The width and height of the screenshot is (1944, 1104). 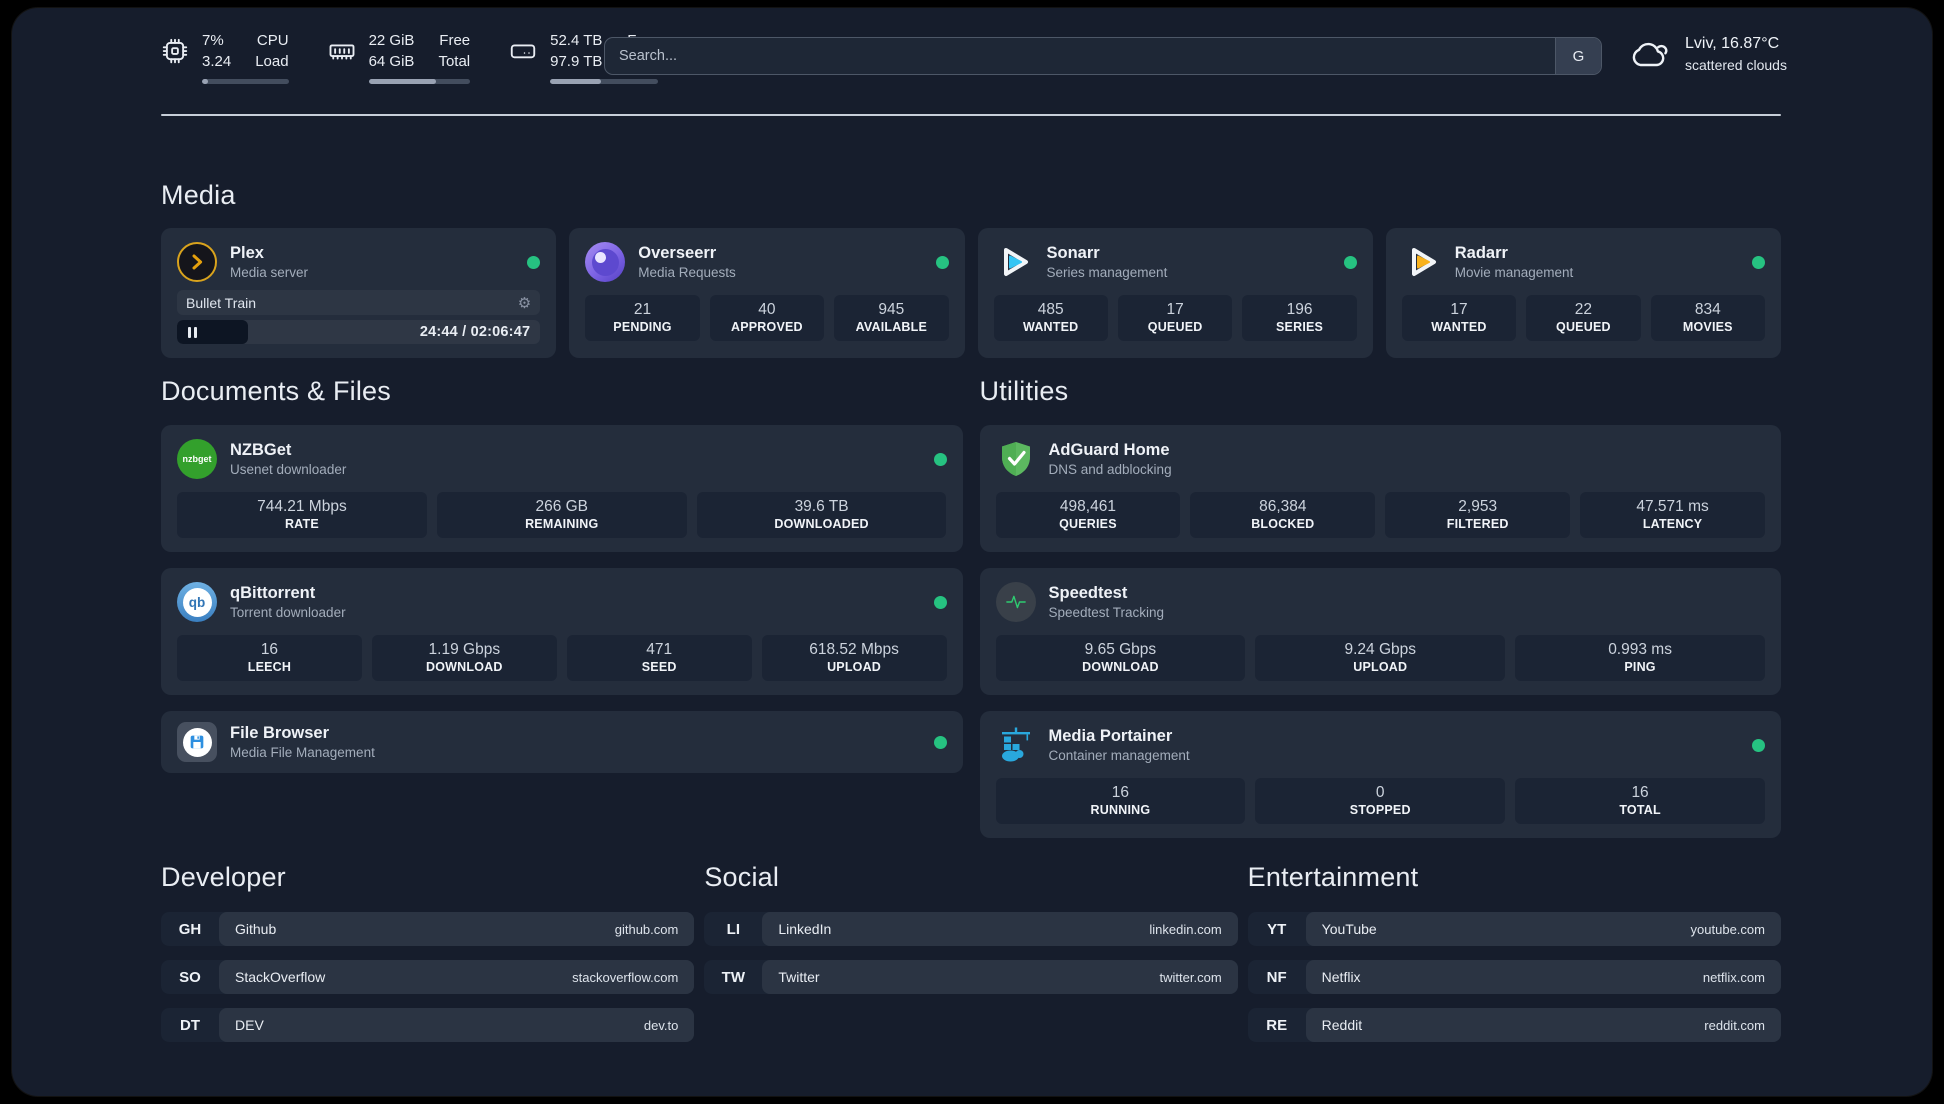 What do you see at coordinates (1119, 755) in the screenshot?
I see `app-subtitle: Container management` at bounding box center [1119, 755].